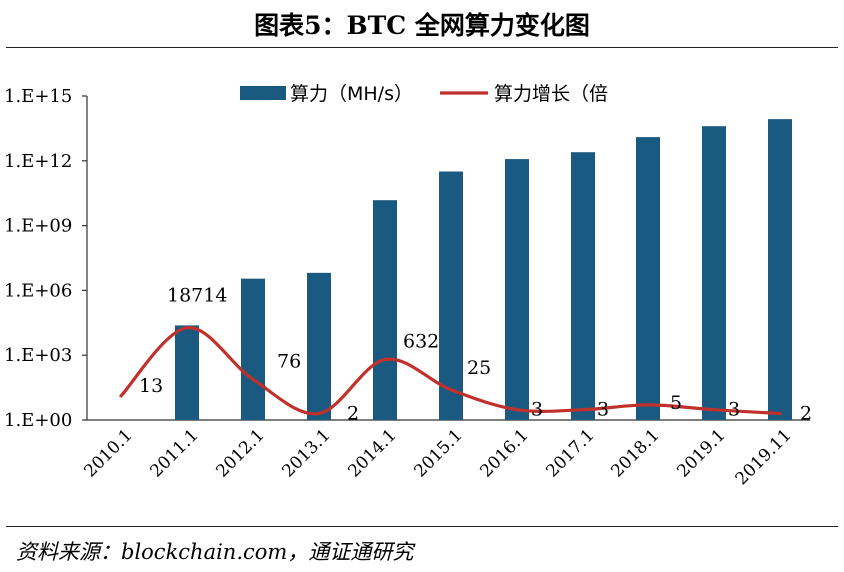 The height and width of the screenshot is (572, 844). Describe the element at coordinates (764, 457) in the screenshot. I see `x-tick-label: 2019.11` at that location.